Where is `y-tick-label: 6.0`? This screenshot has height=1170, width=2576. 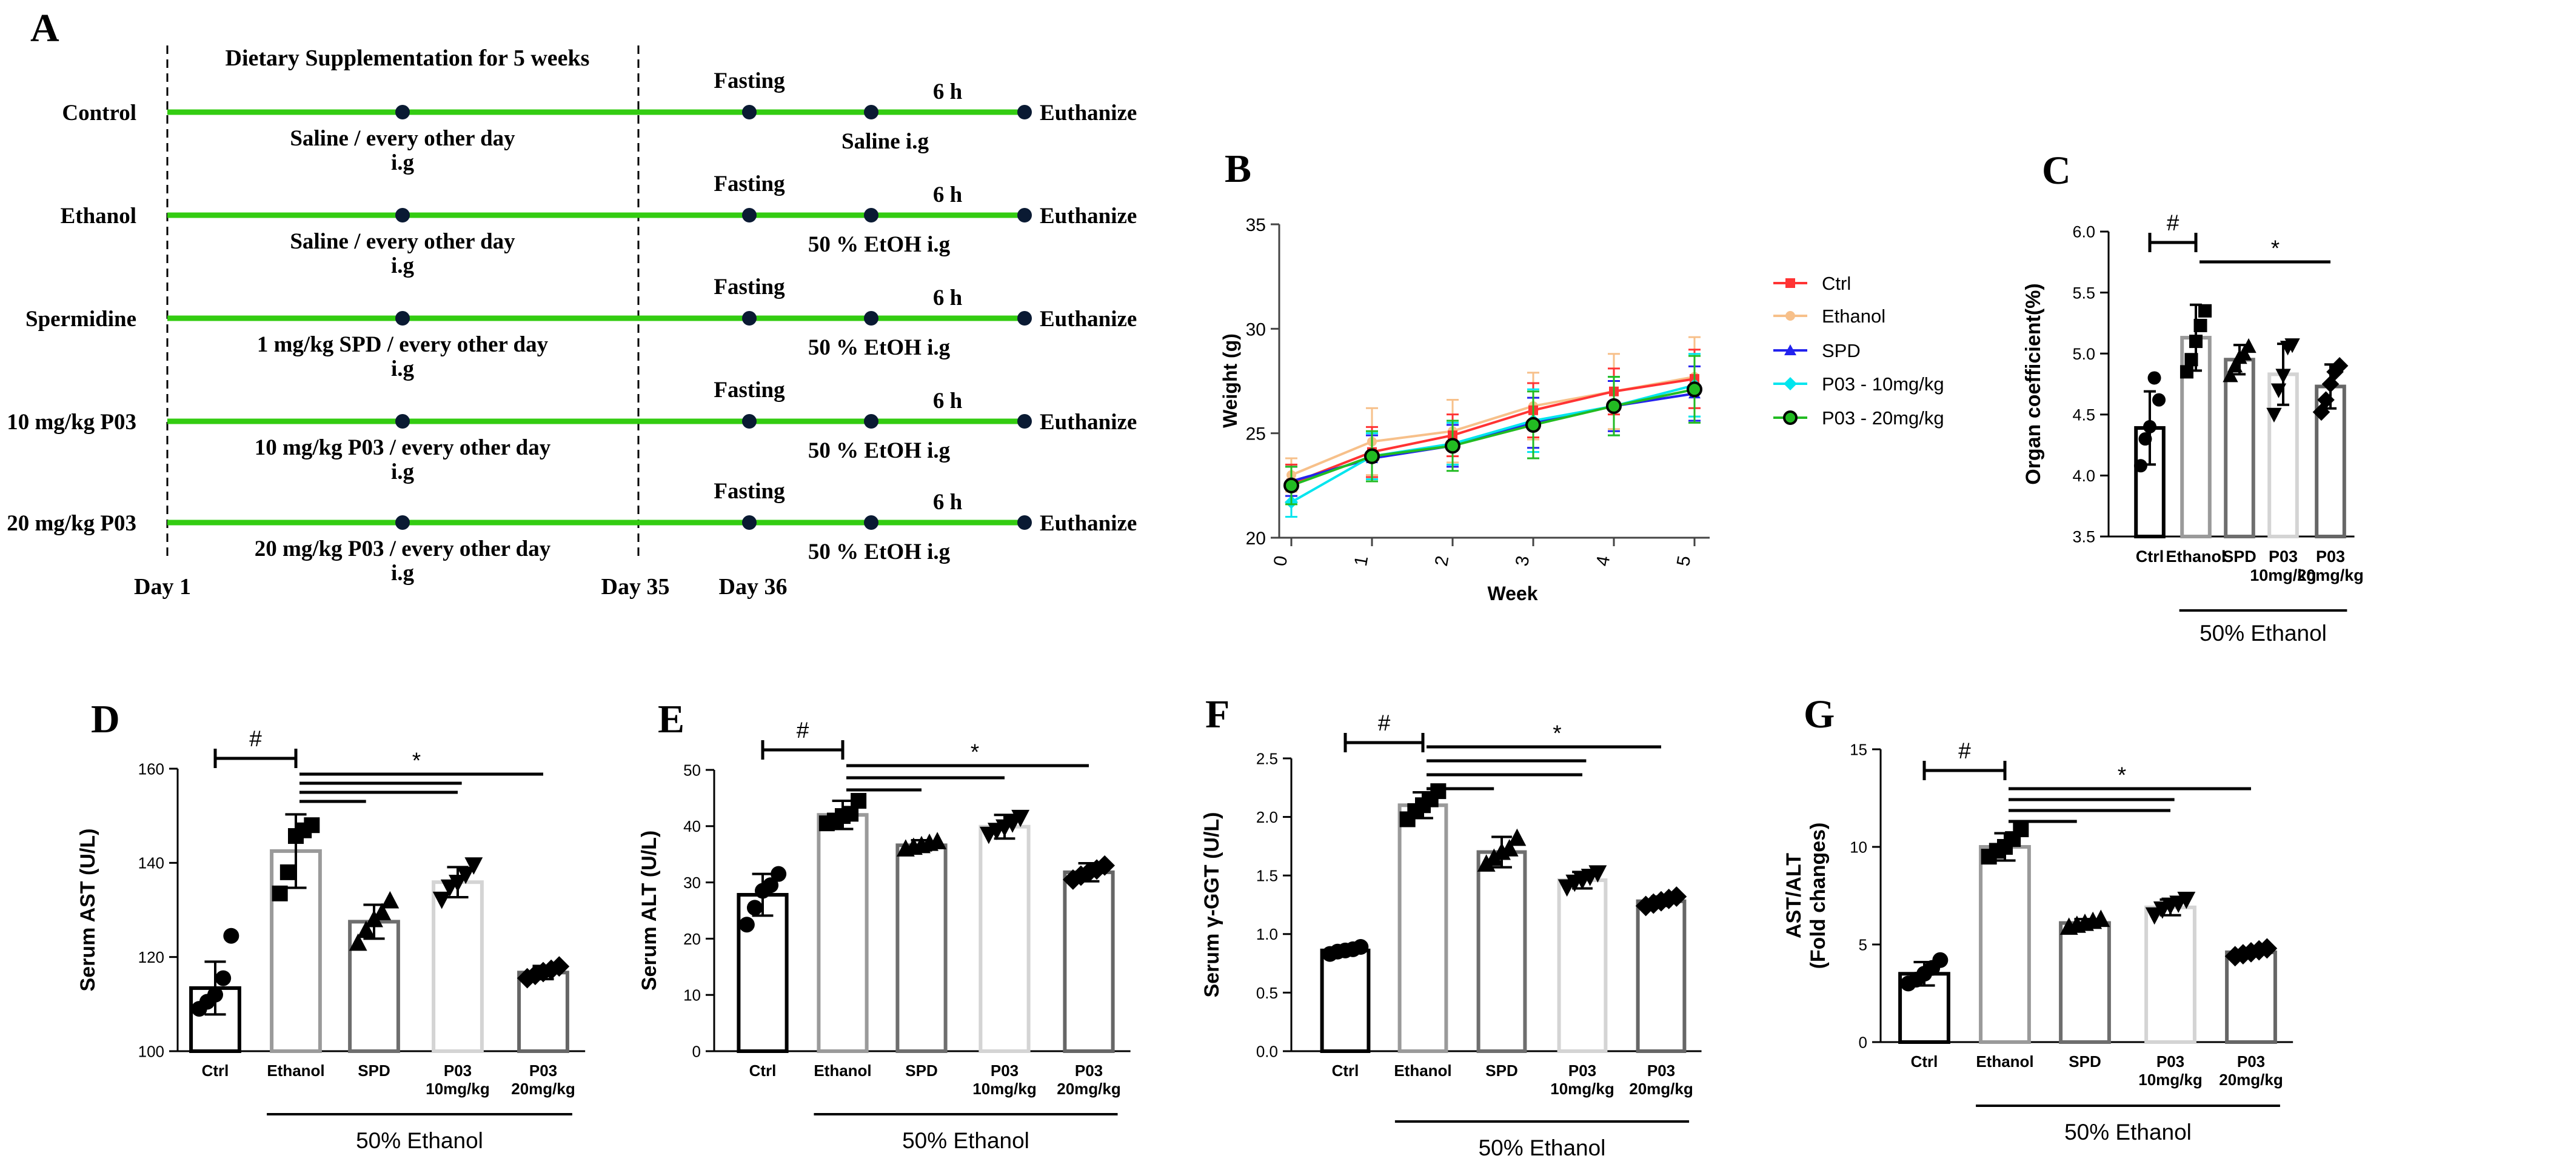
y-tick-label: 6.0 is located at coordinates (2083, 232).